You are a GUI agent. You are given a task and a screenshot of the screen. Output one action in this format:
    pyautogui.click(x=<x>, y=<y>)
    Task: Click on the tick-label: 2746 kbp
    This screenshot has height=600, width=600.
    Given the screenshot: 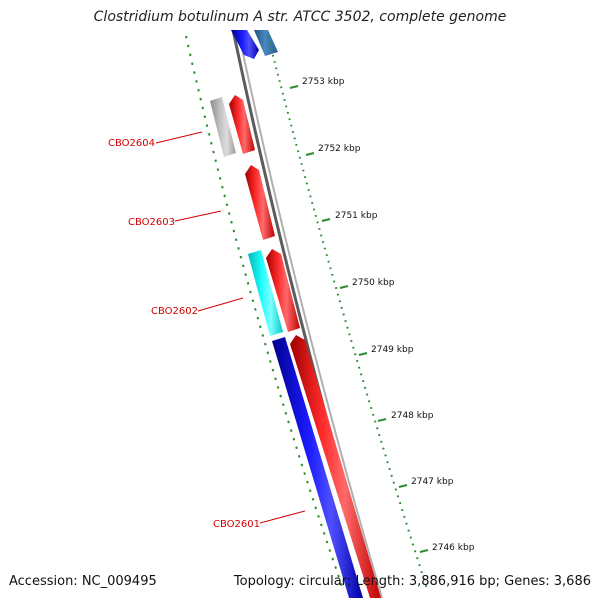 What is the action you would take?
    pyautogui.click(x=453, y=548)
    